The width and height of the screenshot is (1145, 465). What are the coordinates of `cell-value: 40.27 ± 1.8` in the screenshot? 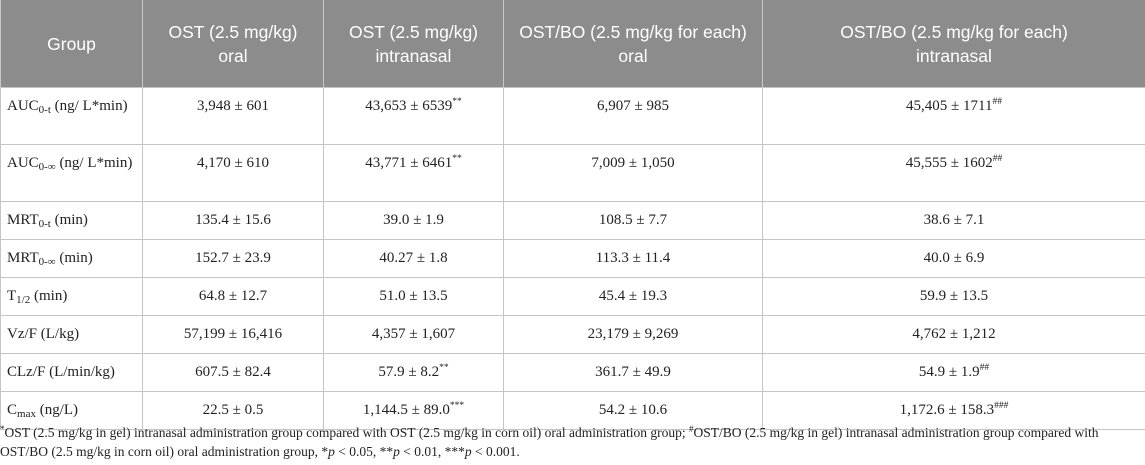 It's located at (413, 258).